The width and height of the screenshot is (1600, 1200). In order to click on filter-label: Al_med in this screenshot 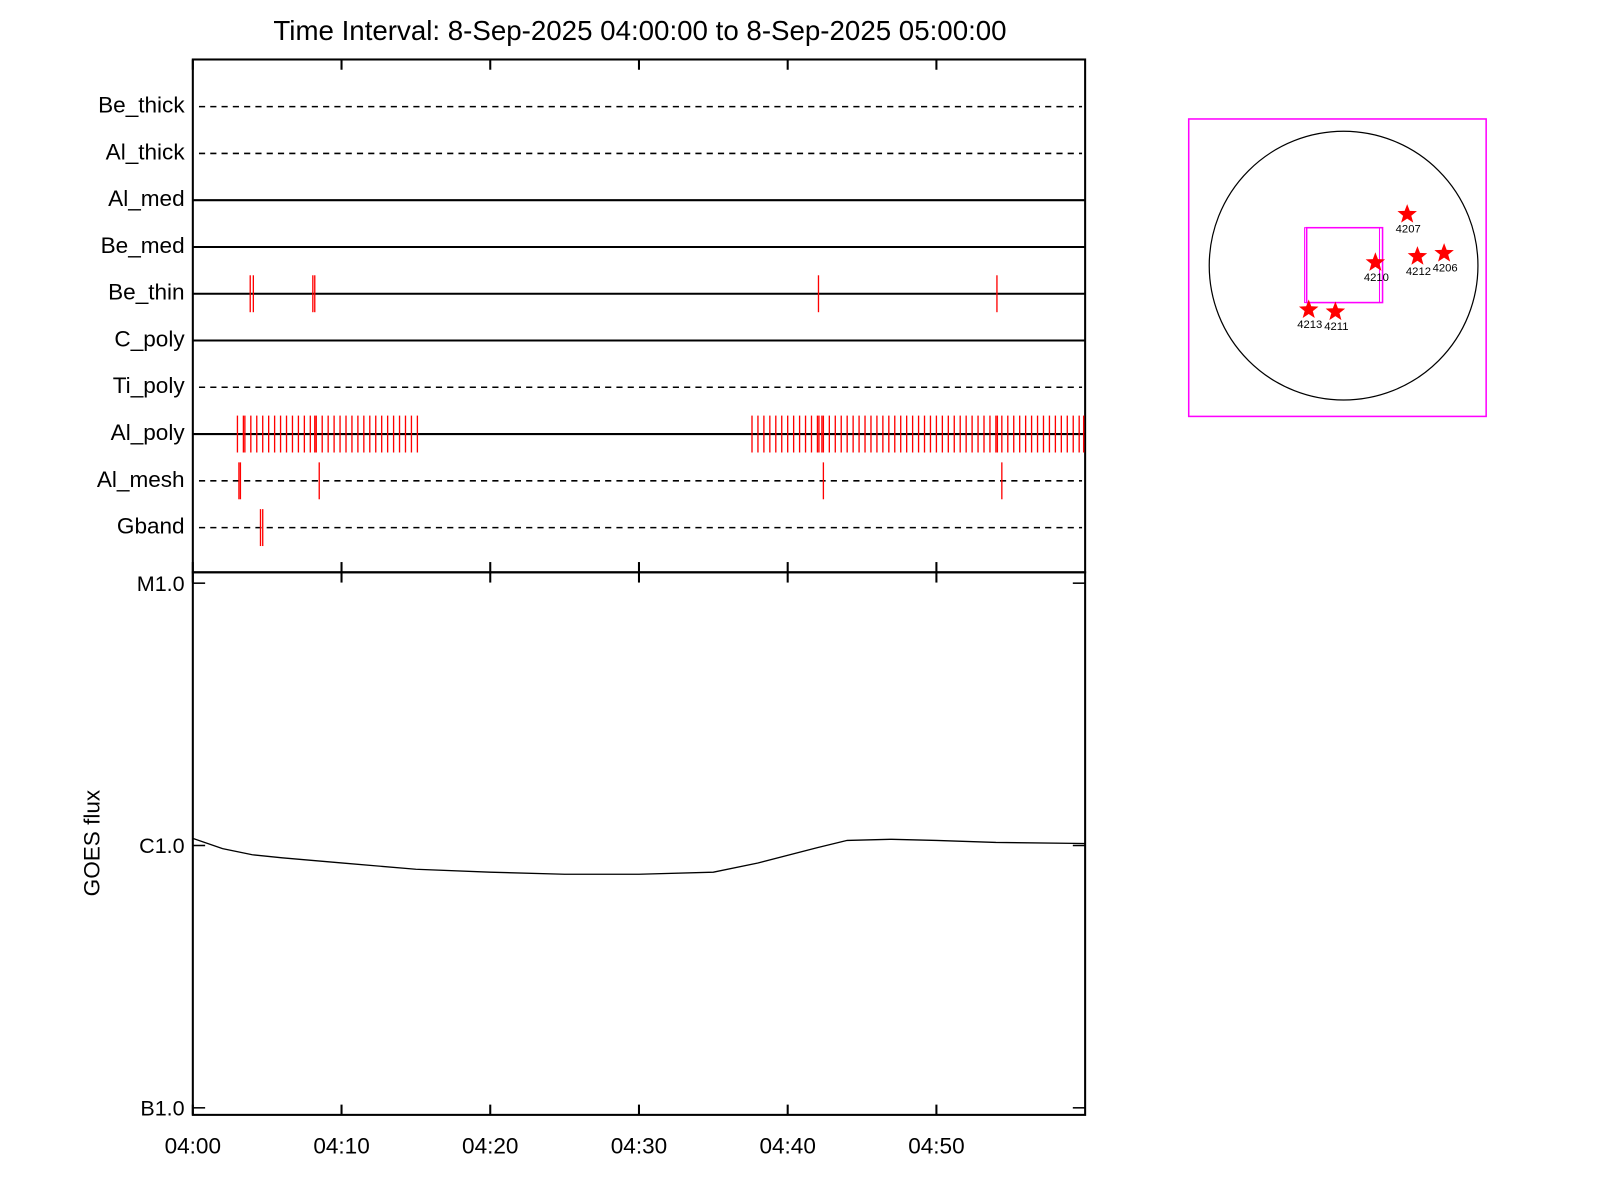, I will do `click(146, 198)`.